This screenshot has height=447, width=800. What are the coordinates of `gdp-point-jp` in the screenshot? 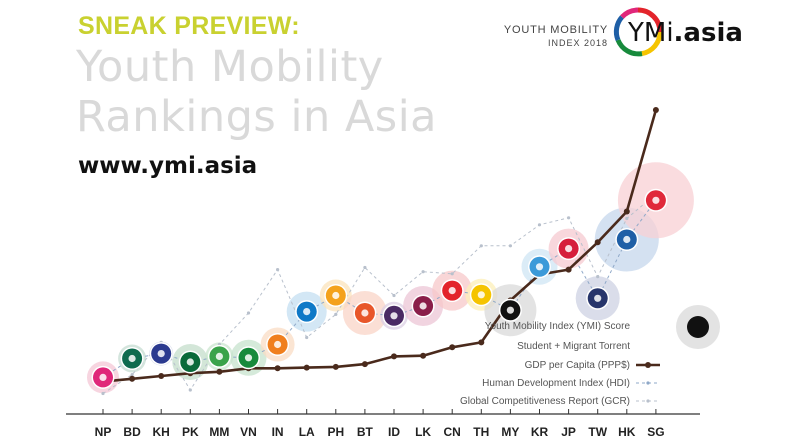 It's located at (568, 269).